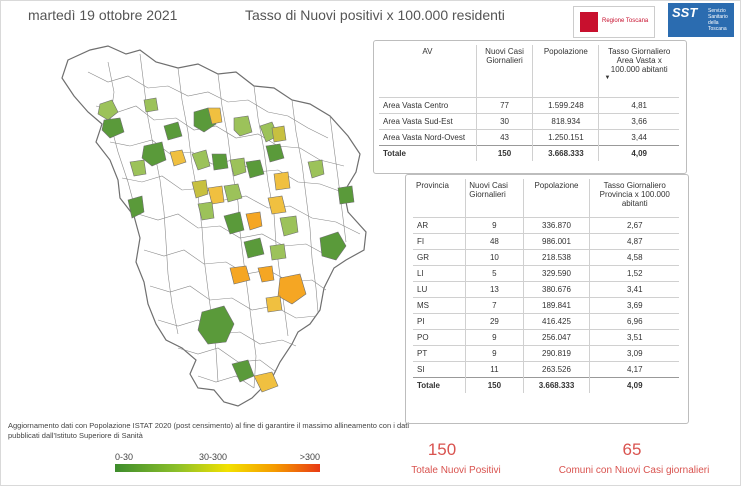 The image size is (741, 486). What do you see at coordinates (625, 21) in the screenshot?
I see `logo-regione-text: Regione Toscana` at bounding box center [625, 21].